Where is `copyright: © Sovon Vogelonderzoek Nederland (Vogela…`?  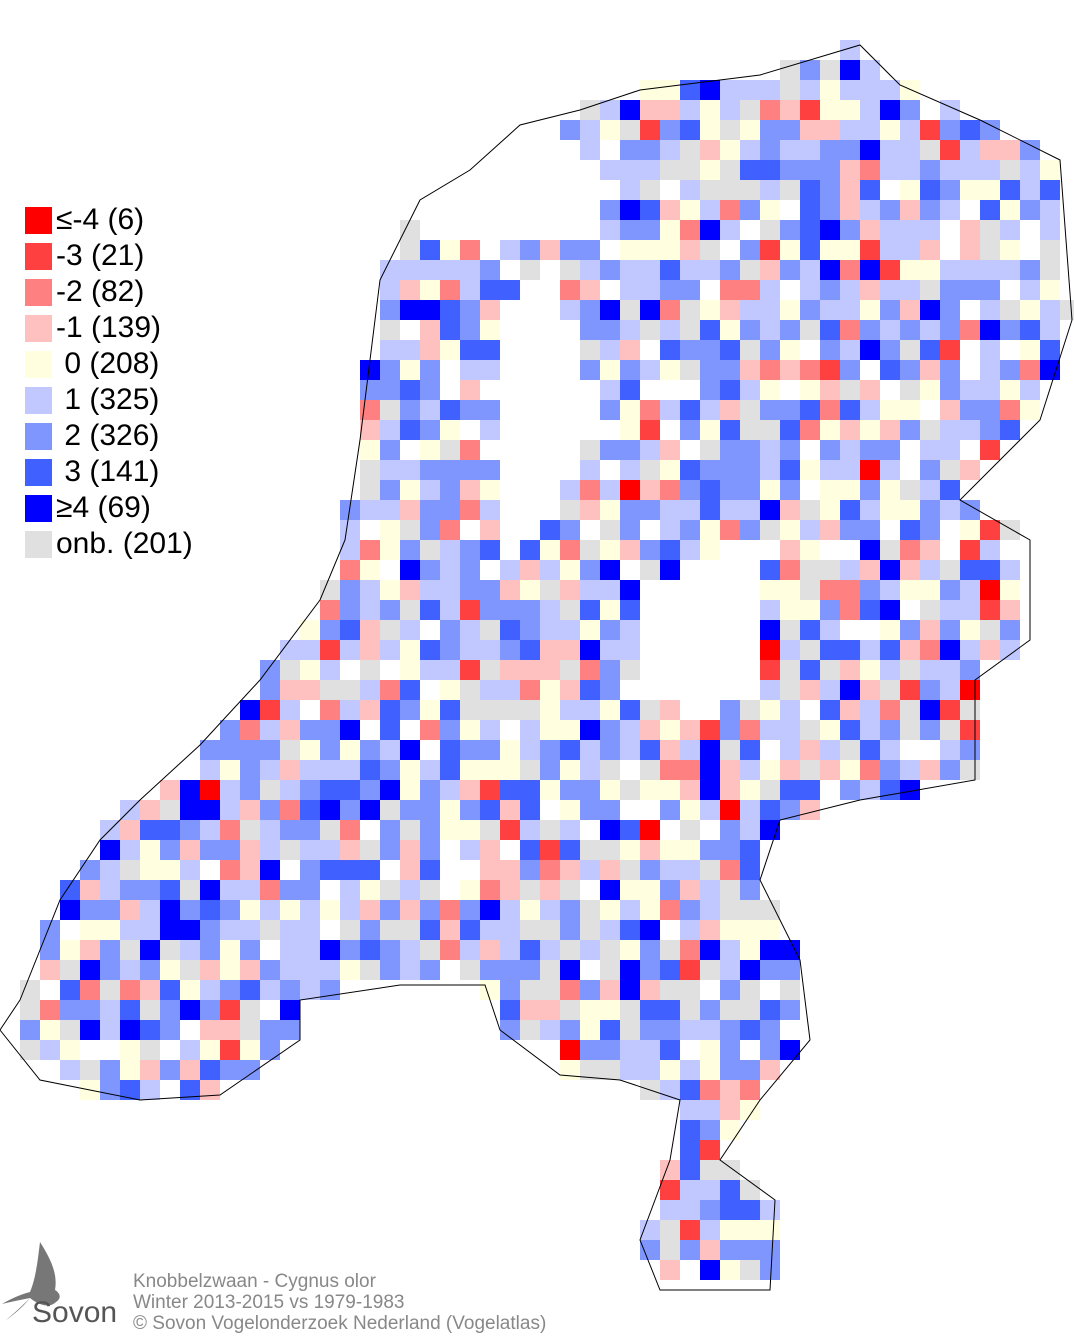
copyright: © Sovon Vogelonderzoek Nederland (Vogela… is located at coordinates (340, 1323).